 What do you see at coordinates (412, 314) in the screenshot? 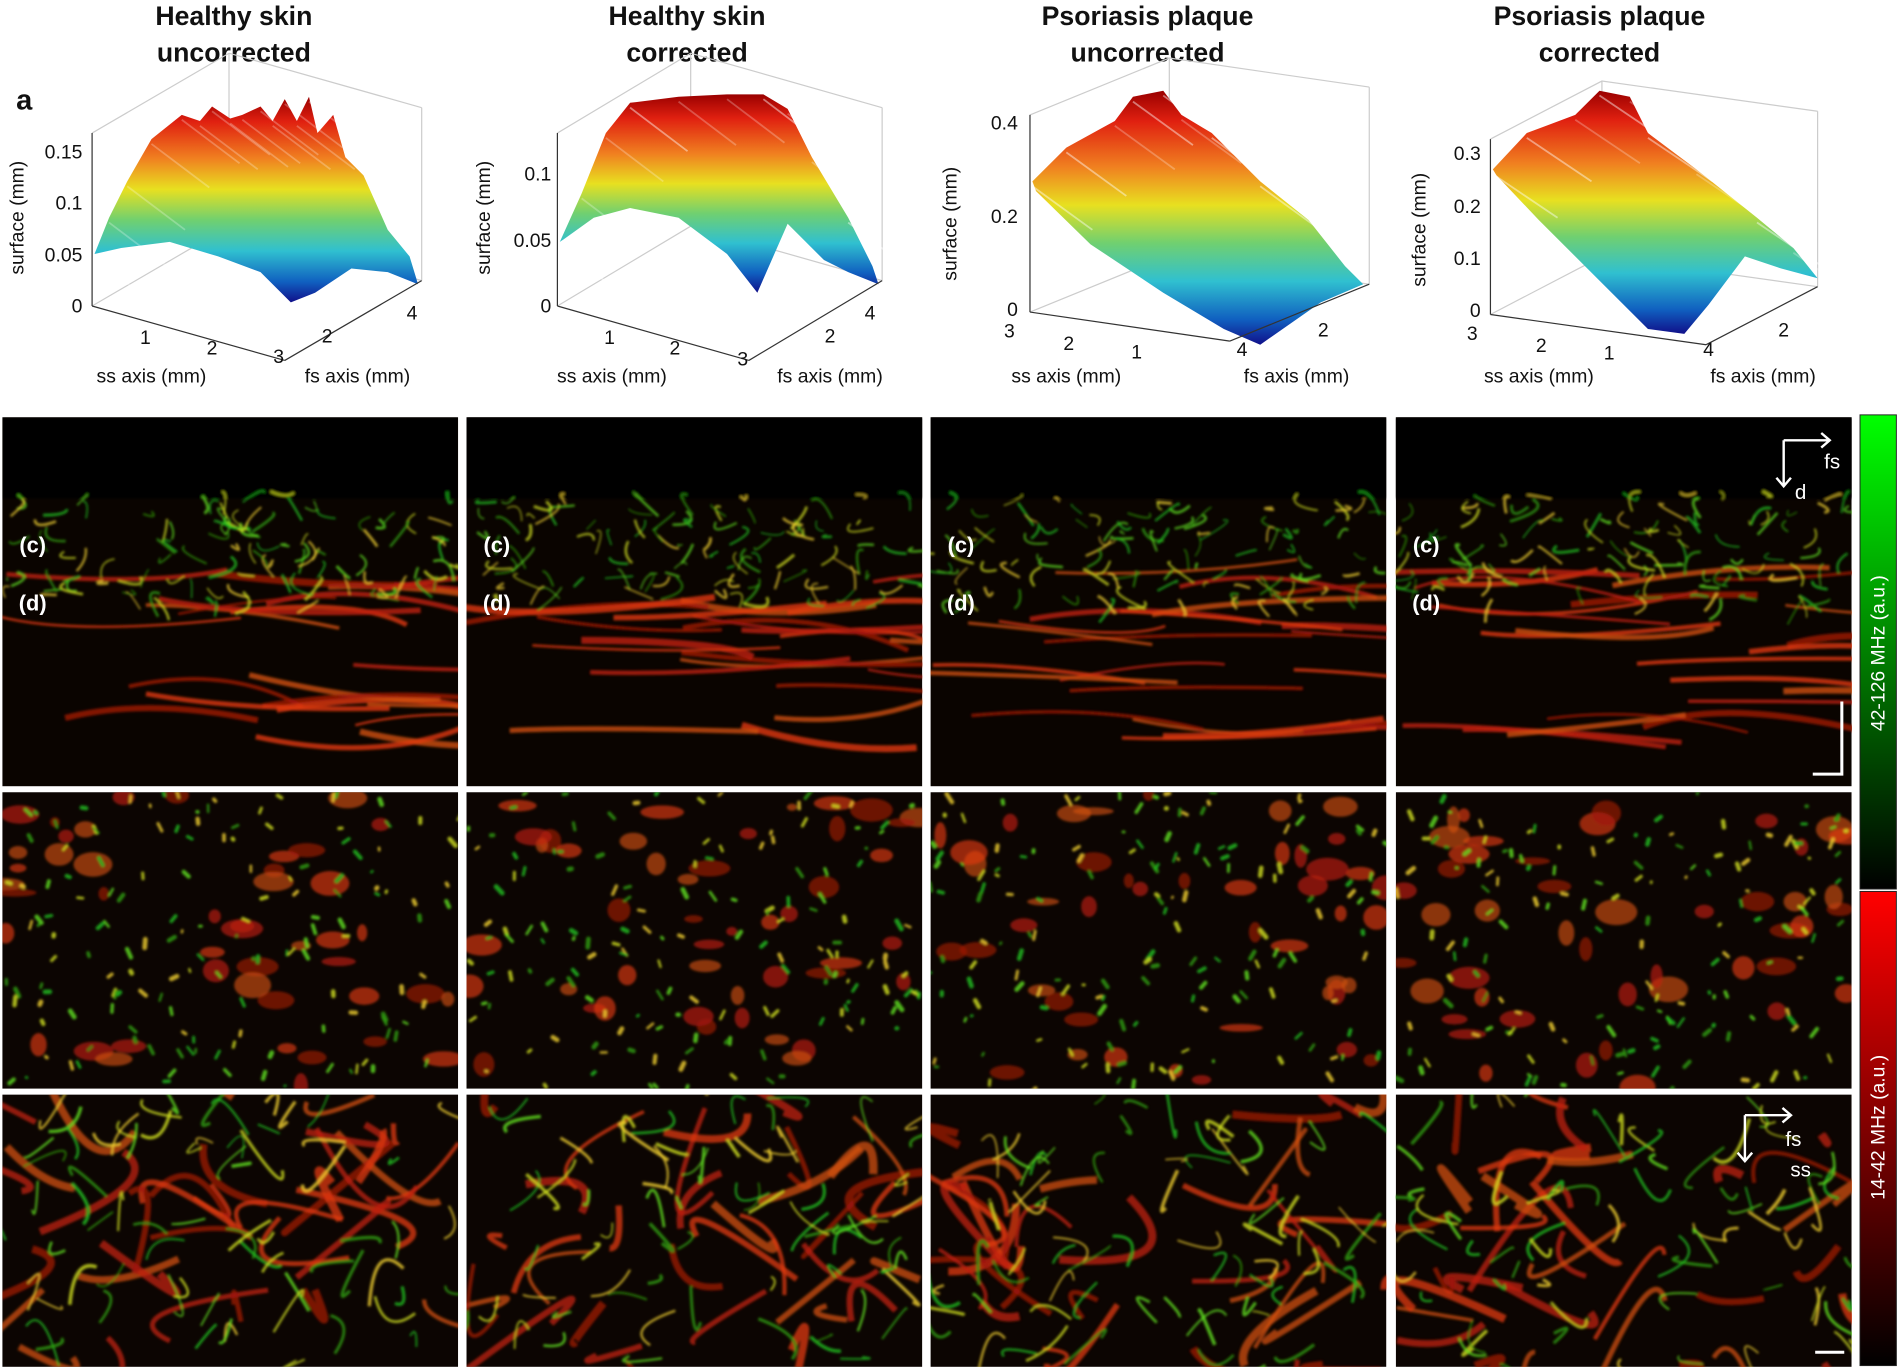
I see `fs-tick-label: 4` at bounding box center [412, 314].